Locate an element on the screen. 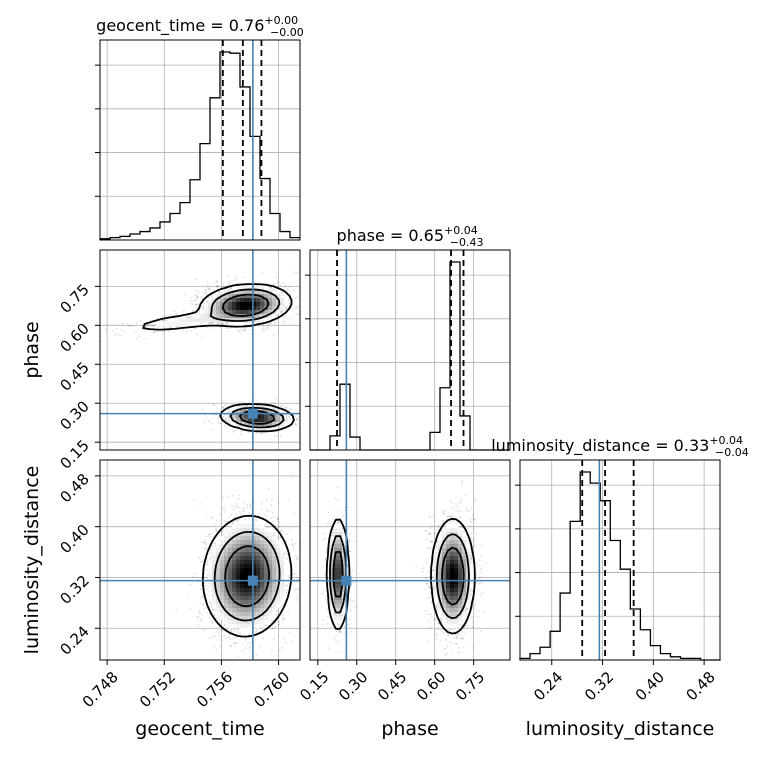 The image size is (760, 760). y-tick-label: 0.15 is located at coordinates (74, 454).